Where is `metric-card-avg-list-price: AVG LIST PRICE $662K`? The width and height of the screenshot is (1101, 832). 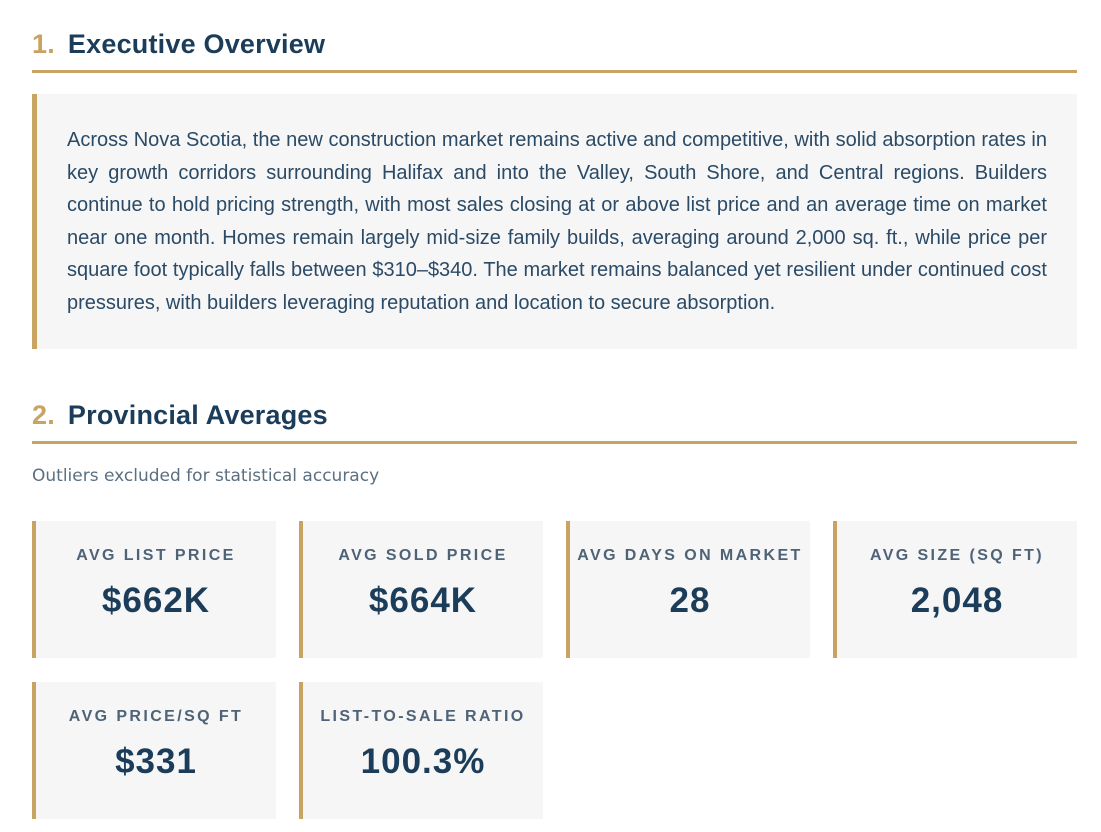
metric-card-avg-list-price: AVG LIST PRICE $662K is located at coordinates (154, 589).